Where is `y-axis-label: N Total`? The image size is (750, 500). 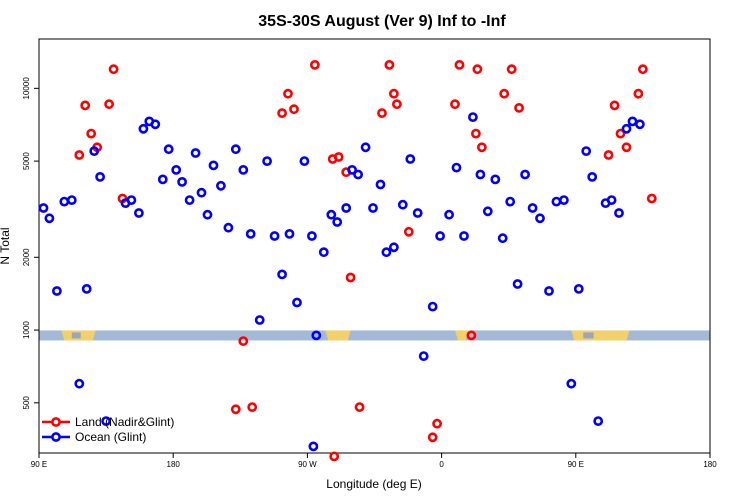 y-axis-label: N Total is located at coordinates (6, 245).